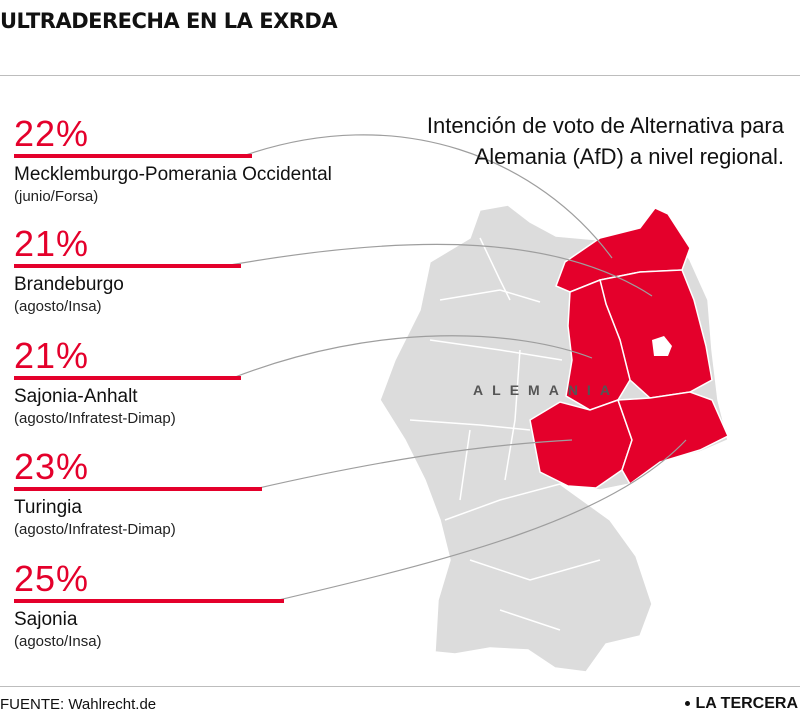  Describe the element at coordinates (400, 75) in the screenshot. I see `top-divider` at that location.